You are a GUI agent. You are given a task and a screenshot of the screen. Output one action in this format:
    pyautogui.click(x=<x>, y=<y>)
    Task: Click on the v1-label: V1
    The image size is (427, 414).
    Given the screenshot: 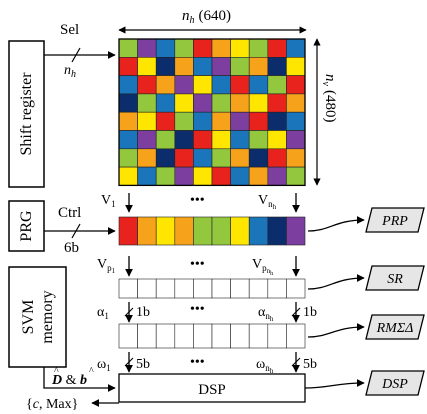 What is the action you would take?
    pyautogui.click(x=108, y=201)
    